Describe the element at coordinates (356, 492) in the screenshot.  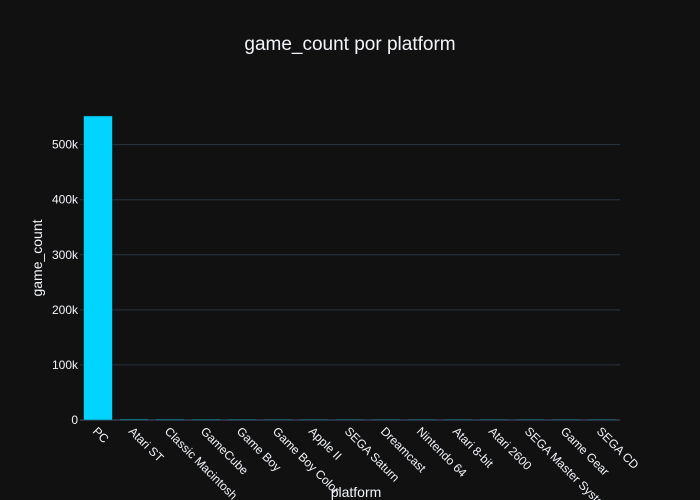
I see `x-axis-title: platform` at that location.